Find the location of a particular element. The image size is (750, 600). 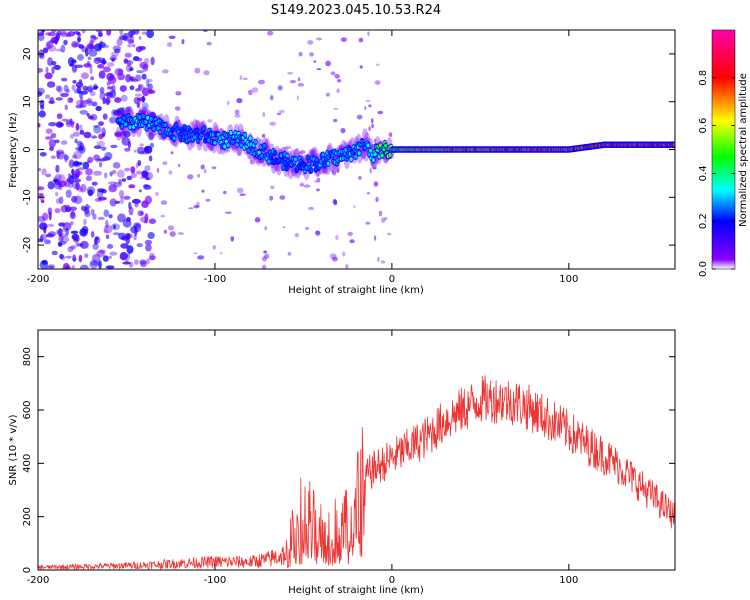

snr-x-tick-label: 100 is located at coordinates (568, 580).